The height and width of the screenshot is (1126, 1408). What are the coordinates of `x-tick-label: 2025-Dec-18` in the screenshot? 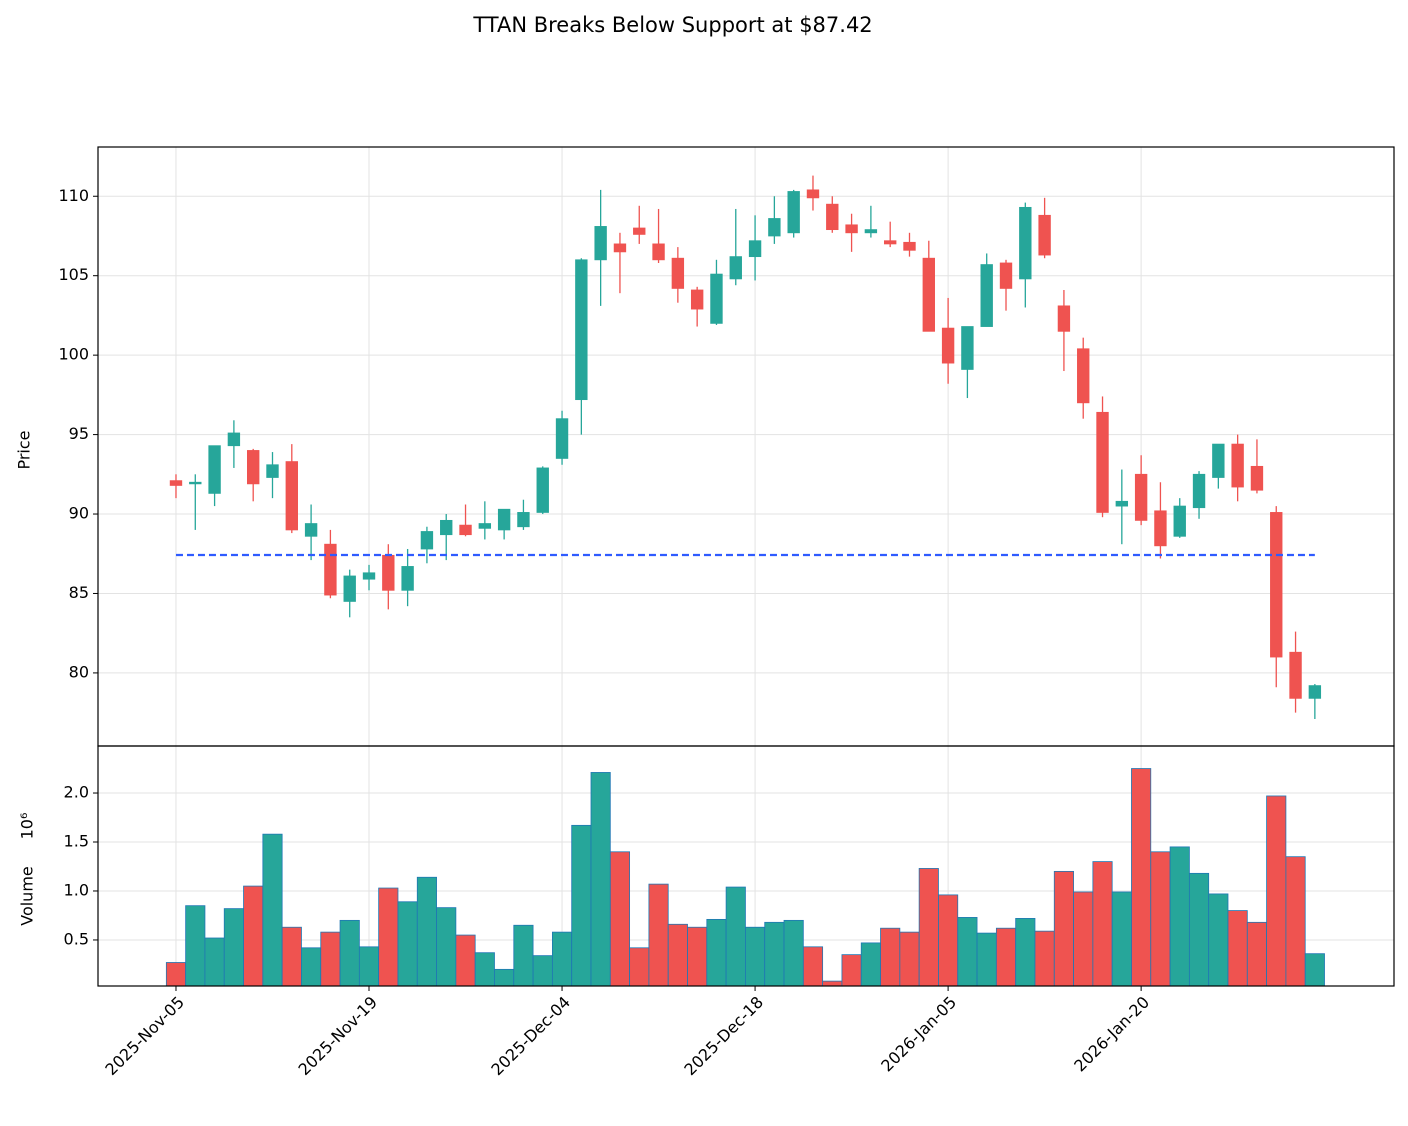 It's located at (723, 1036).